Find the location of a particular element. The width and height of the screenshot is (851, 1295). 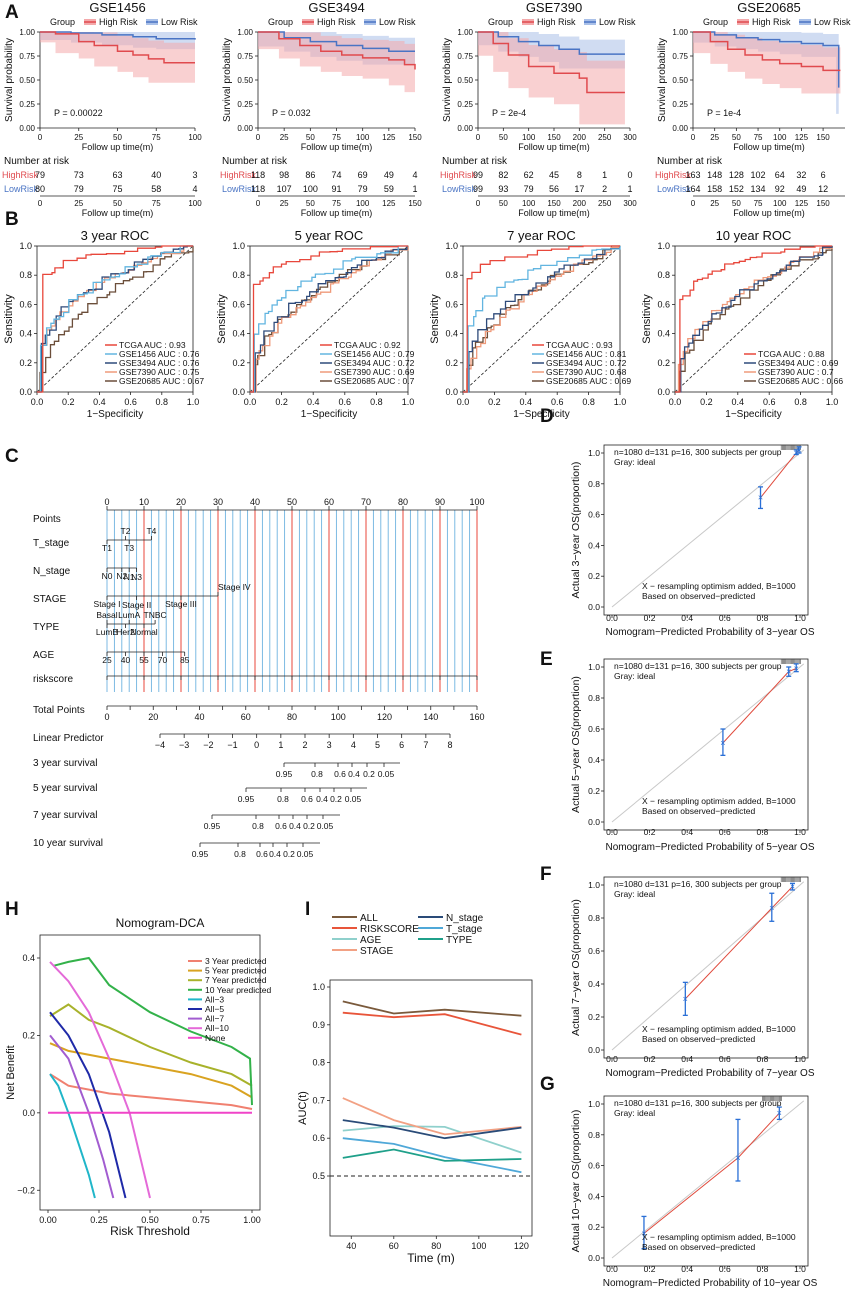

panel-letter-a: A is located at coordinates (12, 12).